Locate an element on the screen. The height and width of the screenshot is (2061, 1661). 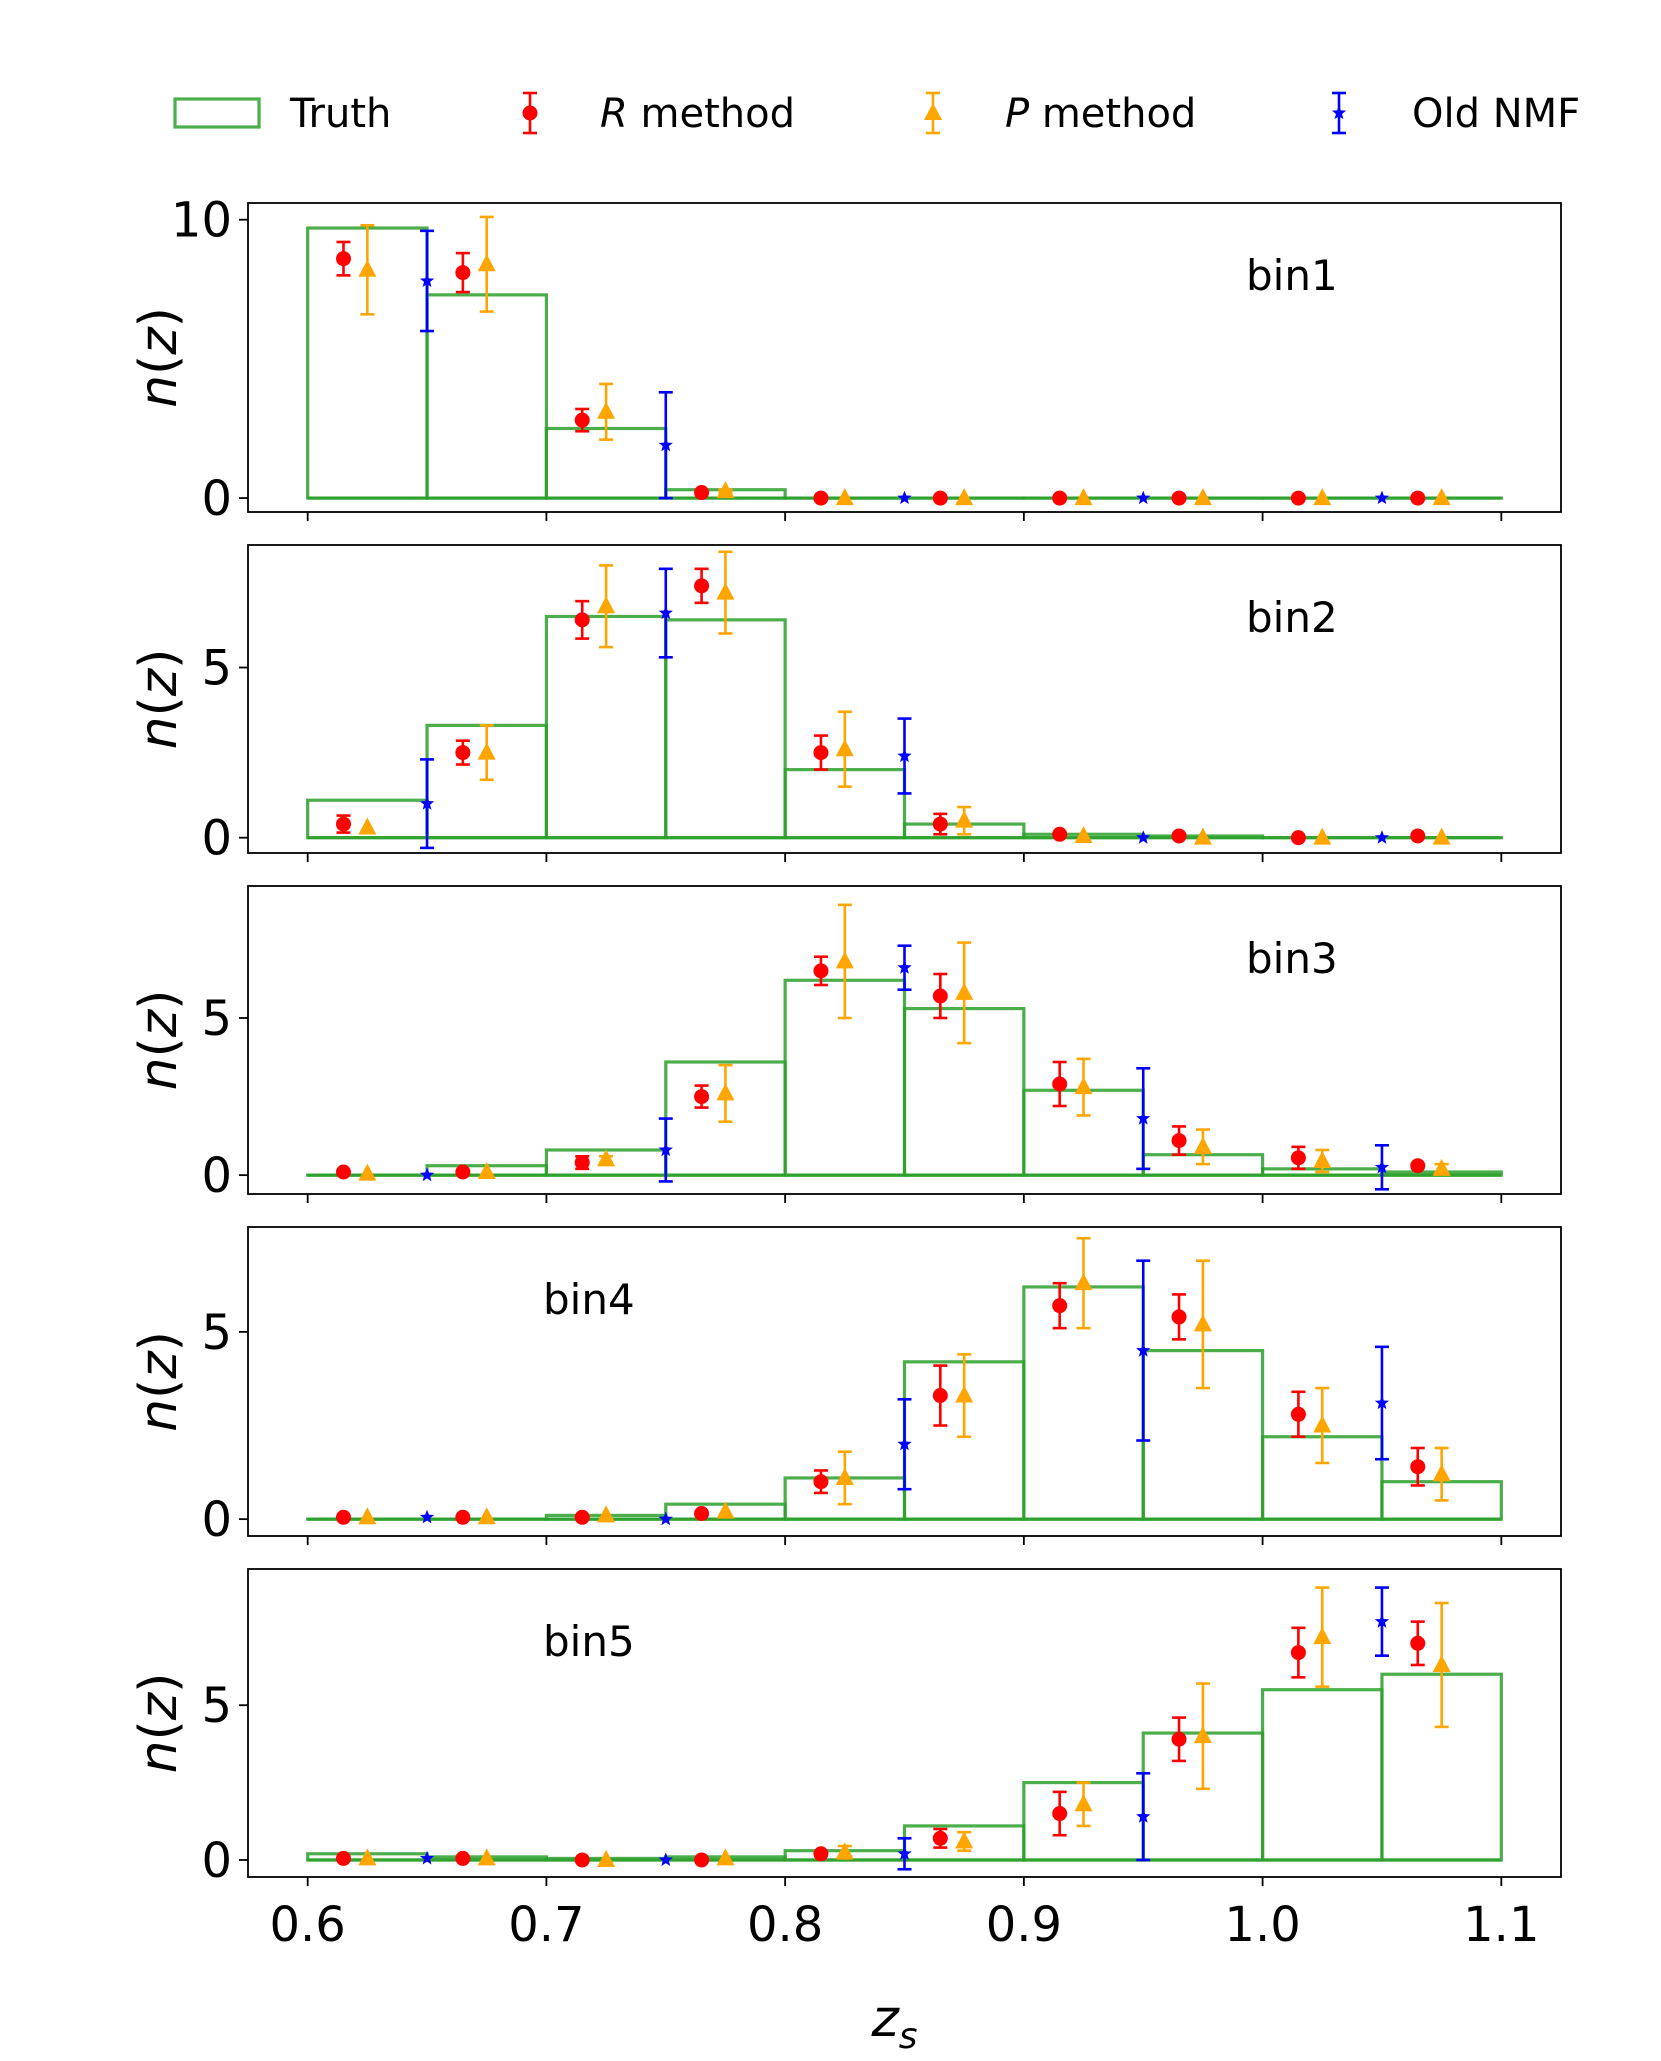
panel-label: bin5 is located at coordinates (589, 1641).